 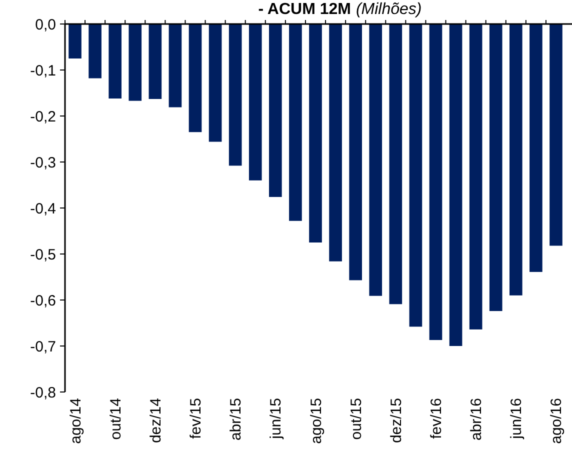 What do you see at coordinates (236, 419) in the screenshot?
I see `x-tick-label: abr/15` at bounding box center [236, 419].